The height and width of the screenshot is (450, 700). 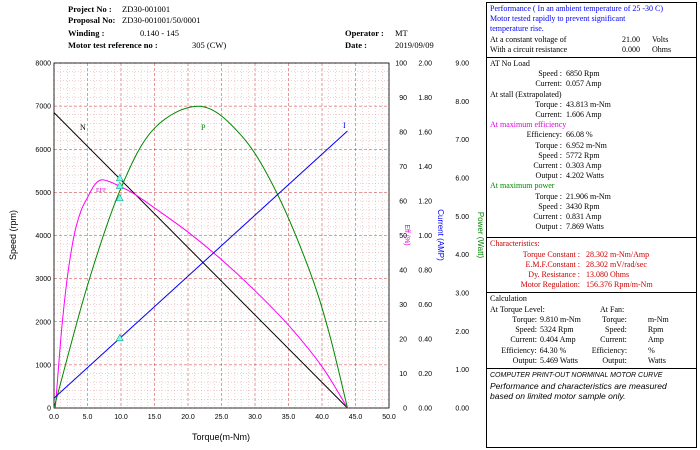 What do you see at coordinates (614, 319) in the screenshot?
I see `fan-torque-label: Torque:` at bounding box center [614, 319].